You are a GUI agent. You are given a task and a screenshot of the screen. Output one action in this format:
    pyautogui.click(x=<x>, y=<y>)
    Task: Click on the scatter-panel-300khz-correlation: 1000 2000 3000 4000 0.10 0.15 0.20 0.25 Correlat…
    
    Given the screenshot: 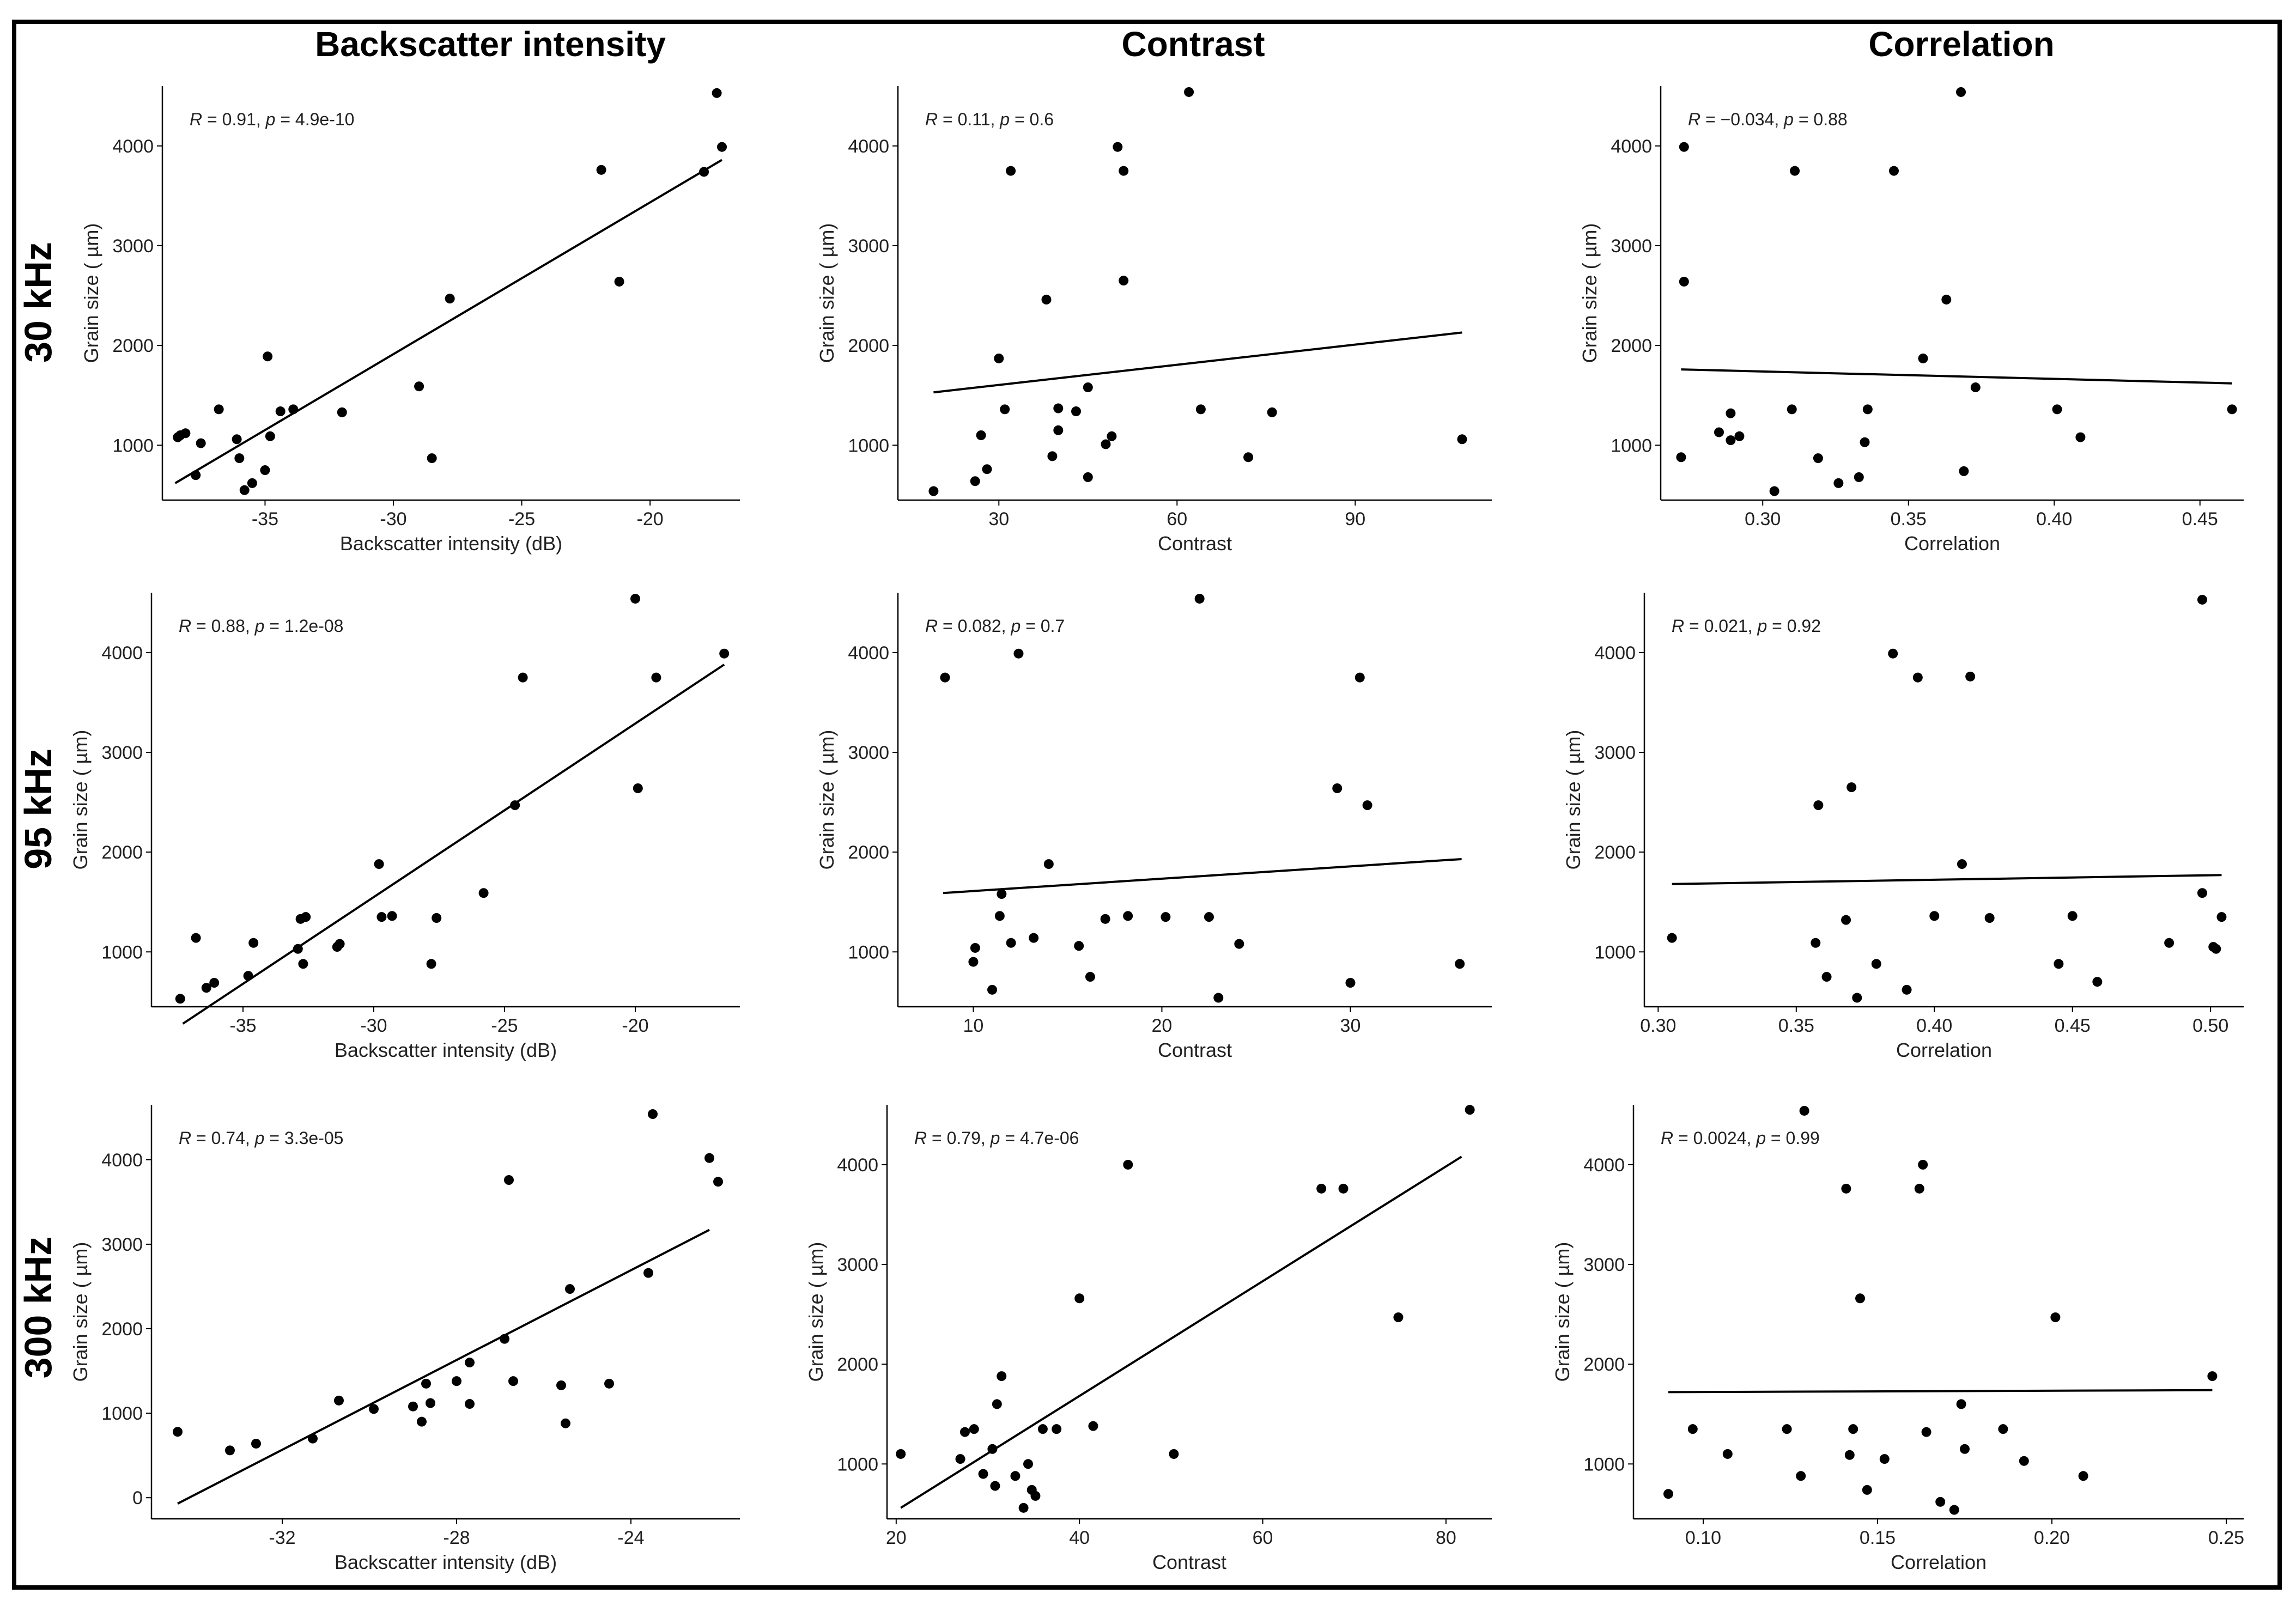 What is the action you would take?
    pyautogui.click(x=1898, y=1339)
    